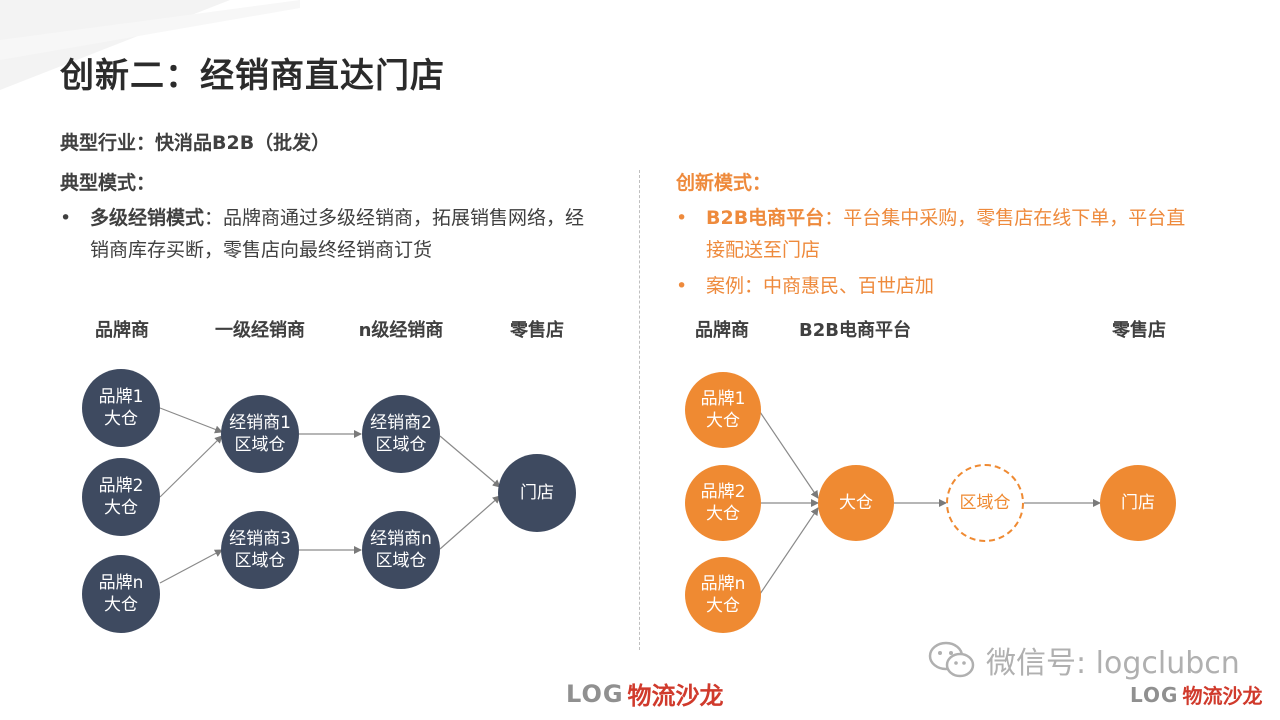 Image resolution: width=1280 pixels, height=720 pixels. What do you see at coordinates (820, 286) in the screenshot?
I see `bullet-text: 案例：中商惠民、百世店加` at bounding box center [820, 286].